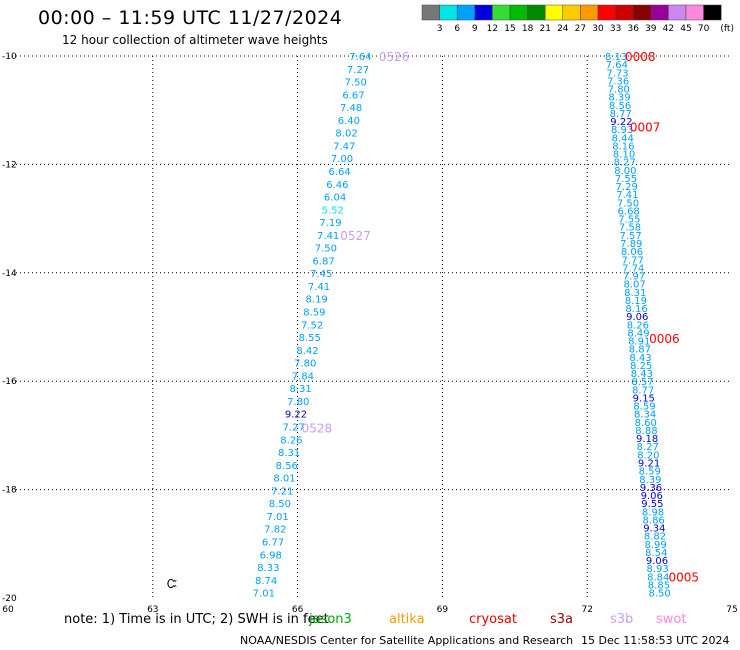  What do you see at coordinates (271, 555) in the screenshot?
I see `wave-height-point: 6.98` at bounding box center [271, 555].